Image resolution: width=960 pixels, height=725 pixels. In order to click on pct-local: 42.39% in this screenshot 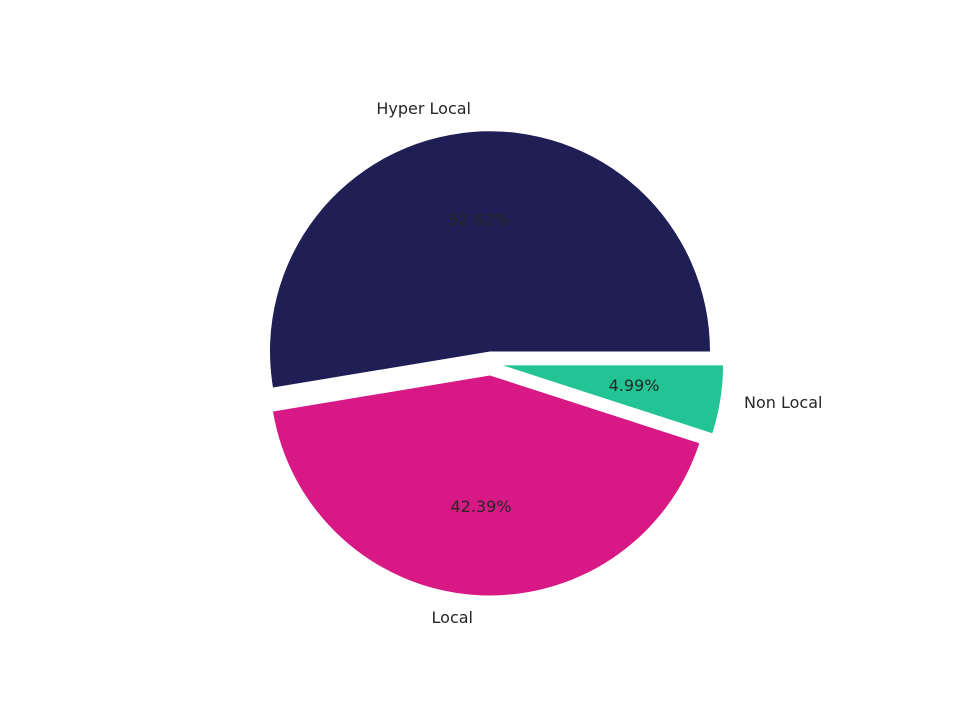, I will do `click(480, 506)`.